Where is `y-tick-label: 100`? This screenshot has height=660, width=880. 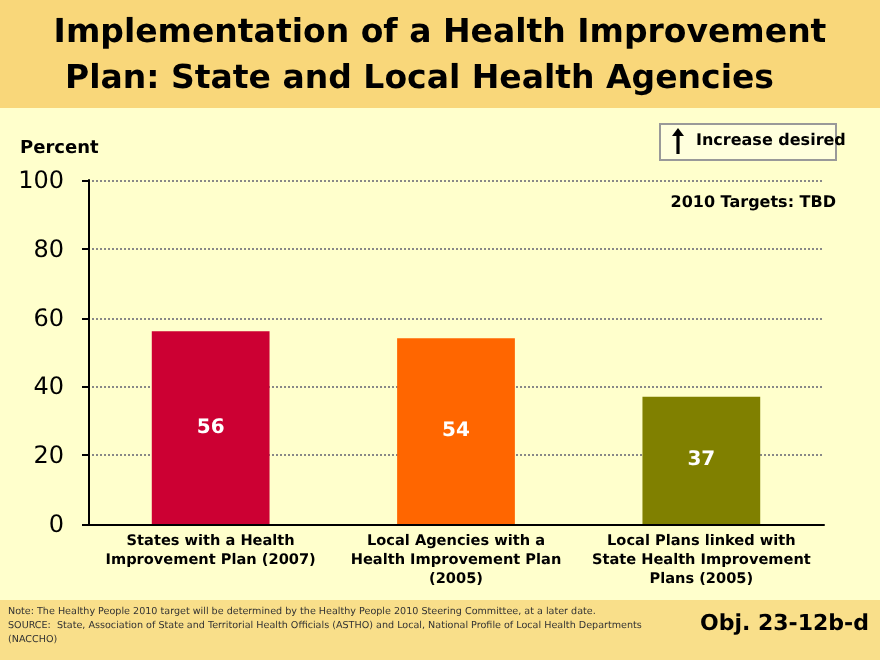 y-tick-label: 100 is located at coordinates (41, 180).